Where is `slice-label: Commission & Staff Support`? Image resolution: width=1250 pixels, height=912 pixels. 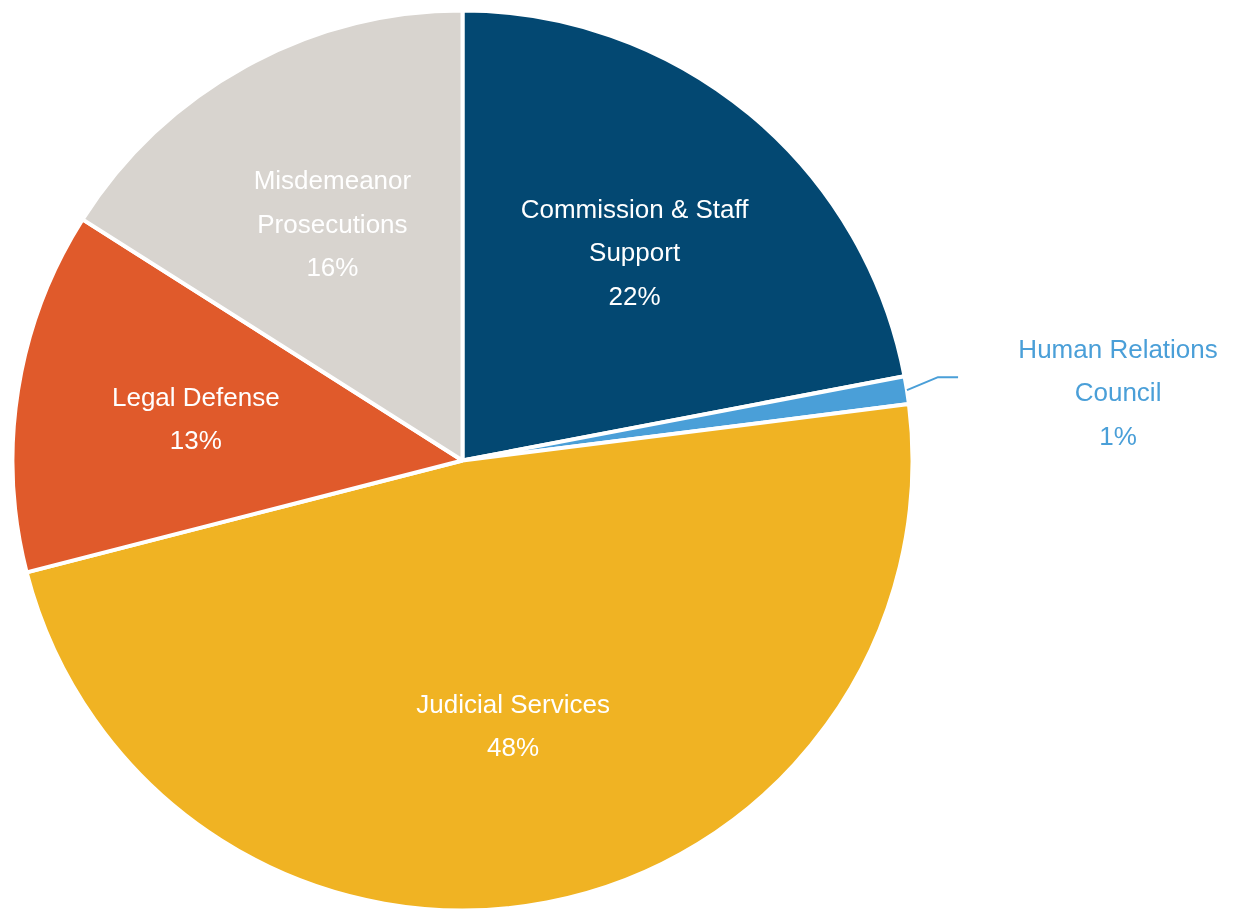
slice-label: Commission & Staff Support is located at coordinates (635, 230).